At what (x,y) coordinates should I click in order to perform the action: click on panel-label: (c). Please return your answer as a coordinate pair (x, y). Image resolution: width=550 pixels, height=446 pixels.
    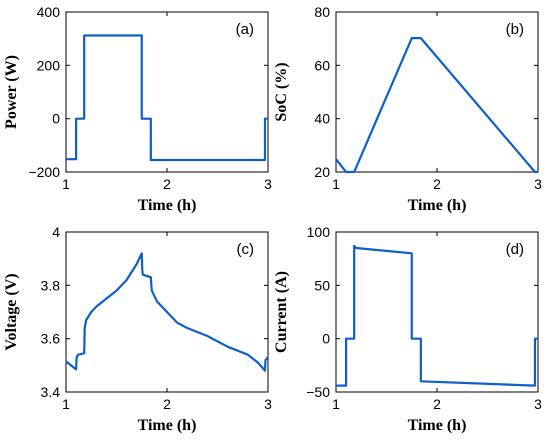
    Looking at the image, I should click on (246, 249).